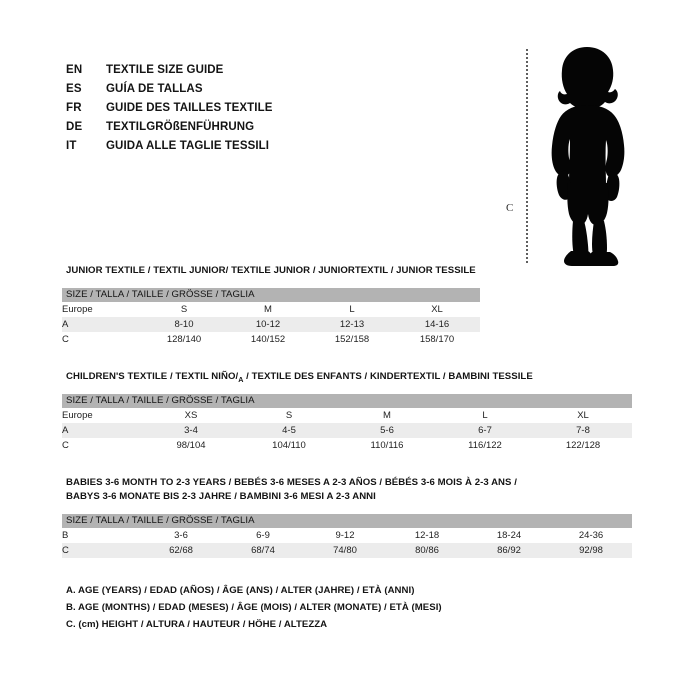 The height and width of the screenshot is (700, 700). I want to click on table-cell: 140/152, so click(268, 339).